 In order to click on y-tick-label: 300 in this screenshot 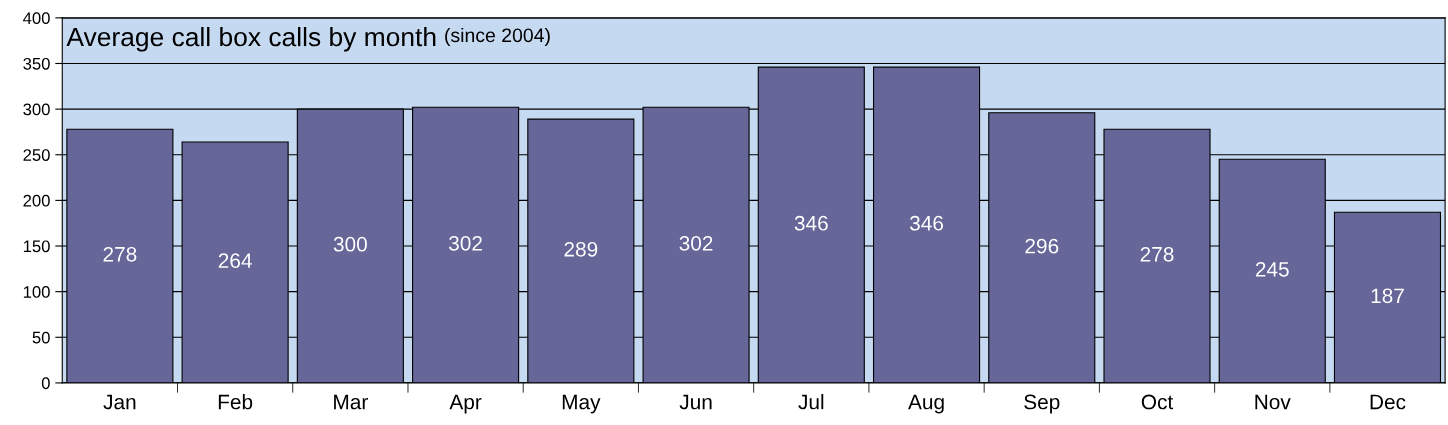, I will do `click(36, 109)`.